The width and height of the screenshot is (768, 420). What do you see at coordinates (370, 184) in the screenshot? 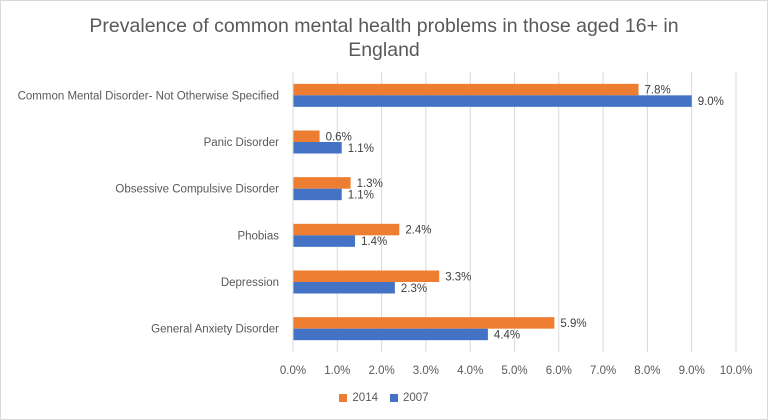
I see `data-label-2014: 1.3%` at bounding box center [370, 184].